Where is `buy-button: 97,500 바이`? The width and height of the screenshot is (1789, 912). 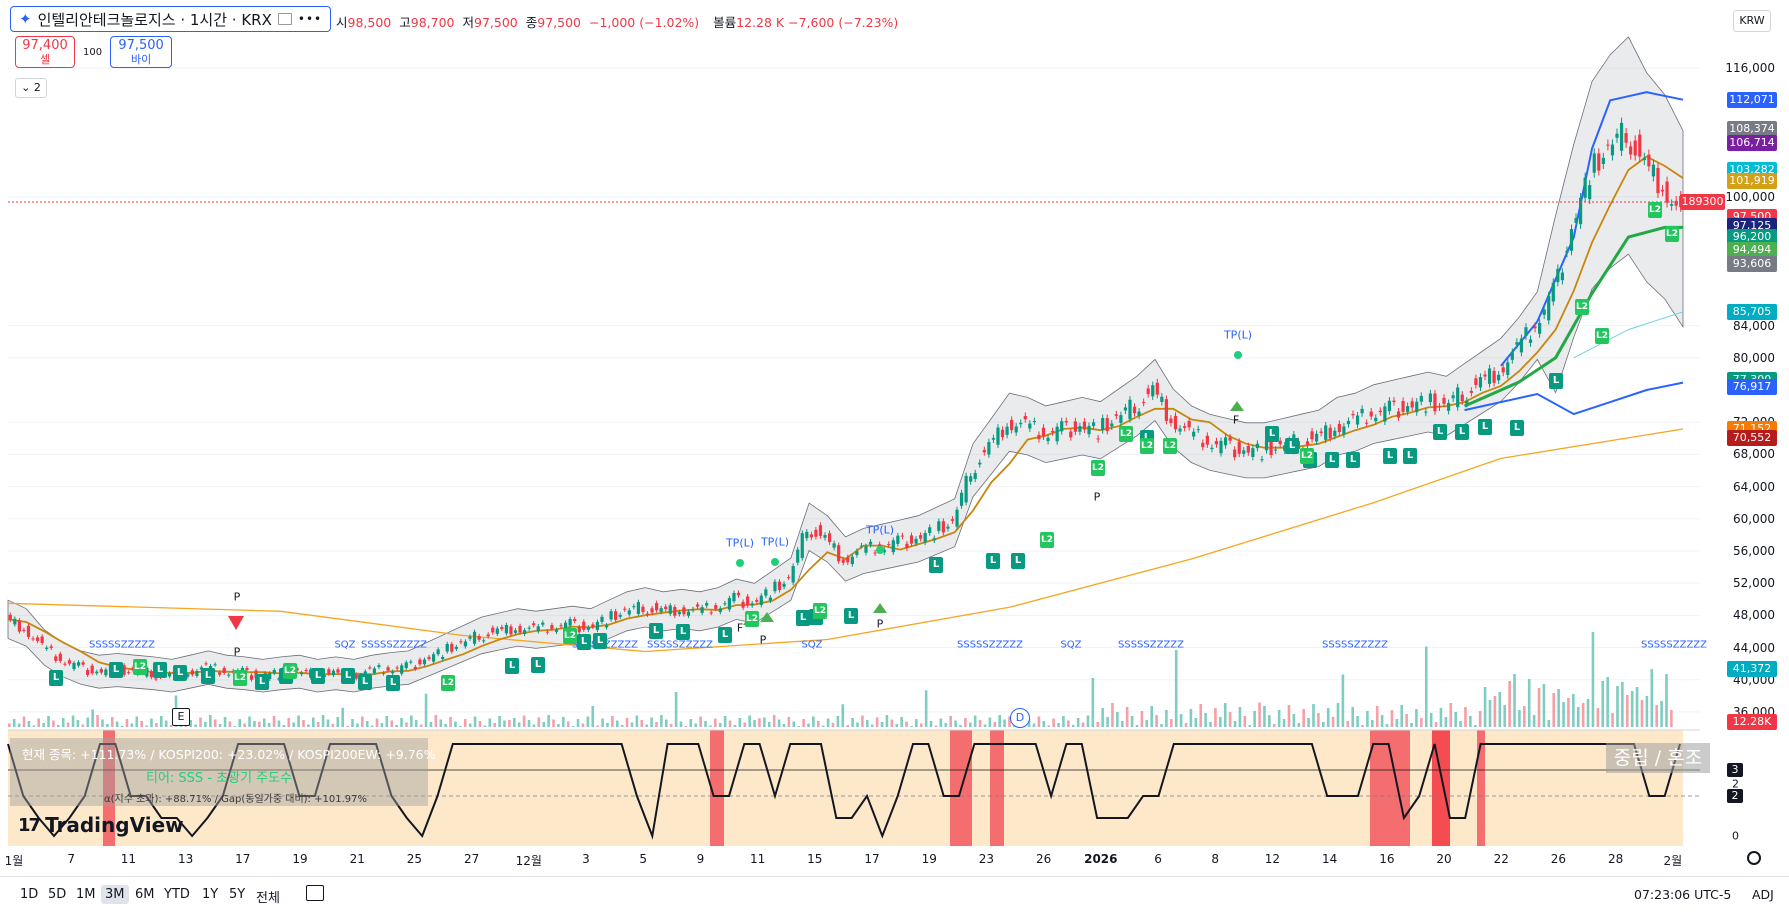
buy-button: 97,500 바이 is located at coordinates (141, 52).